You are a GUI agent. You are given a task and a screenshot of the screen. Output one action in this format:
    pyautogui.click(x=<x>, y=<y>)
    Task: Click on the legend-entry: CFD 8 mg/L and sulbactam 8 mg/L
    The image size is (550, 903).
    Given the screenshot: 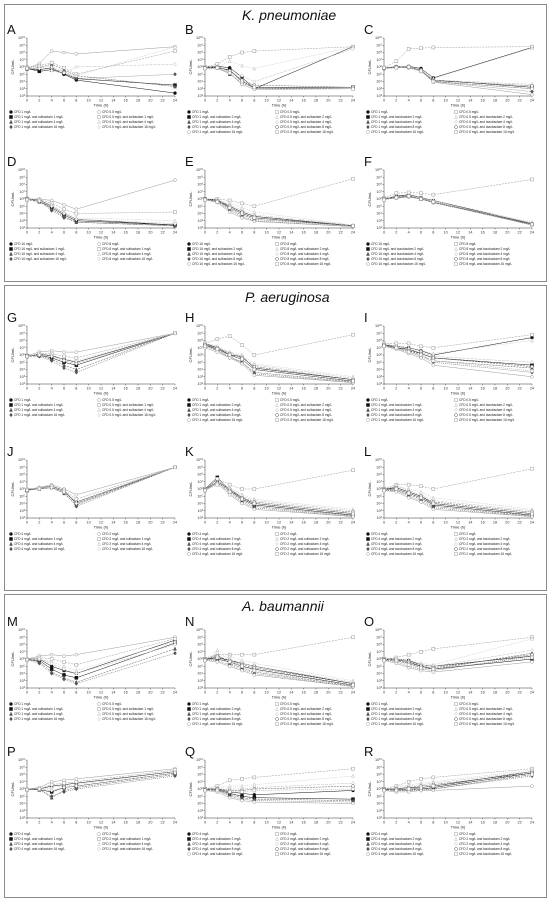 What is the action you would take?
    pyautogui.click(x=302, y=259)
    